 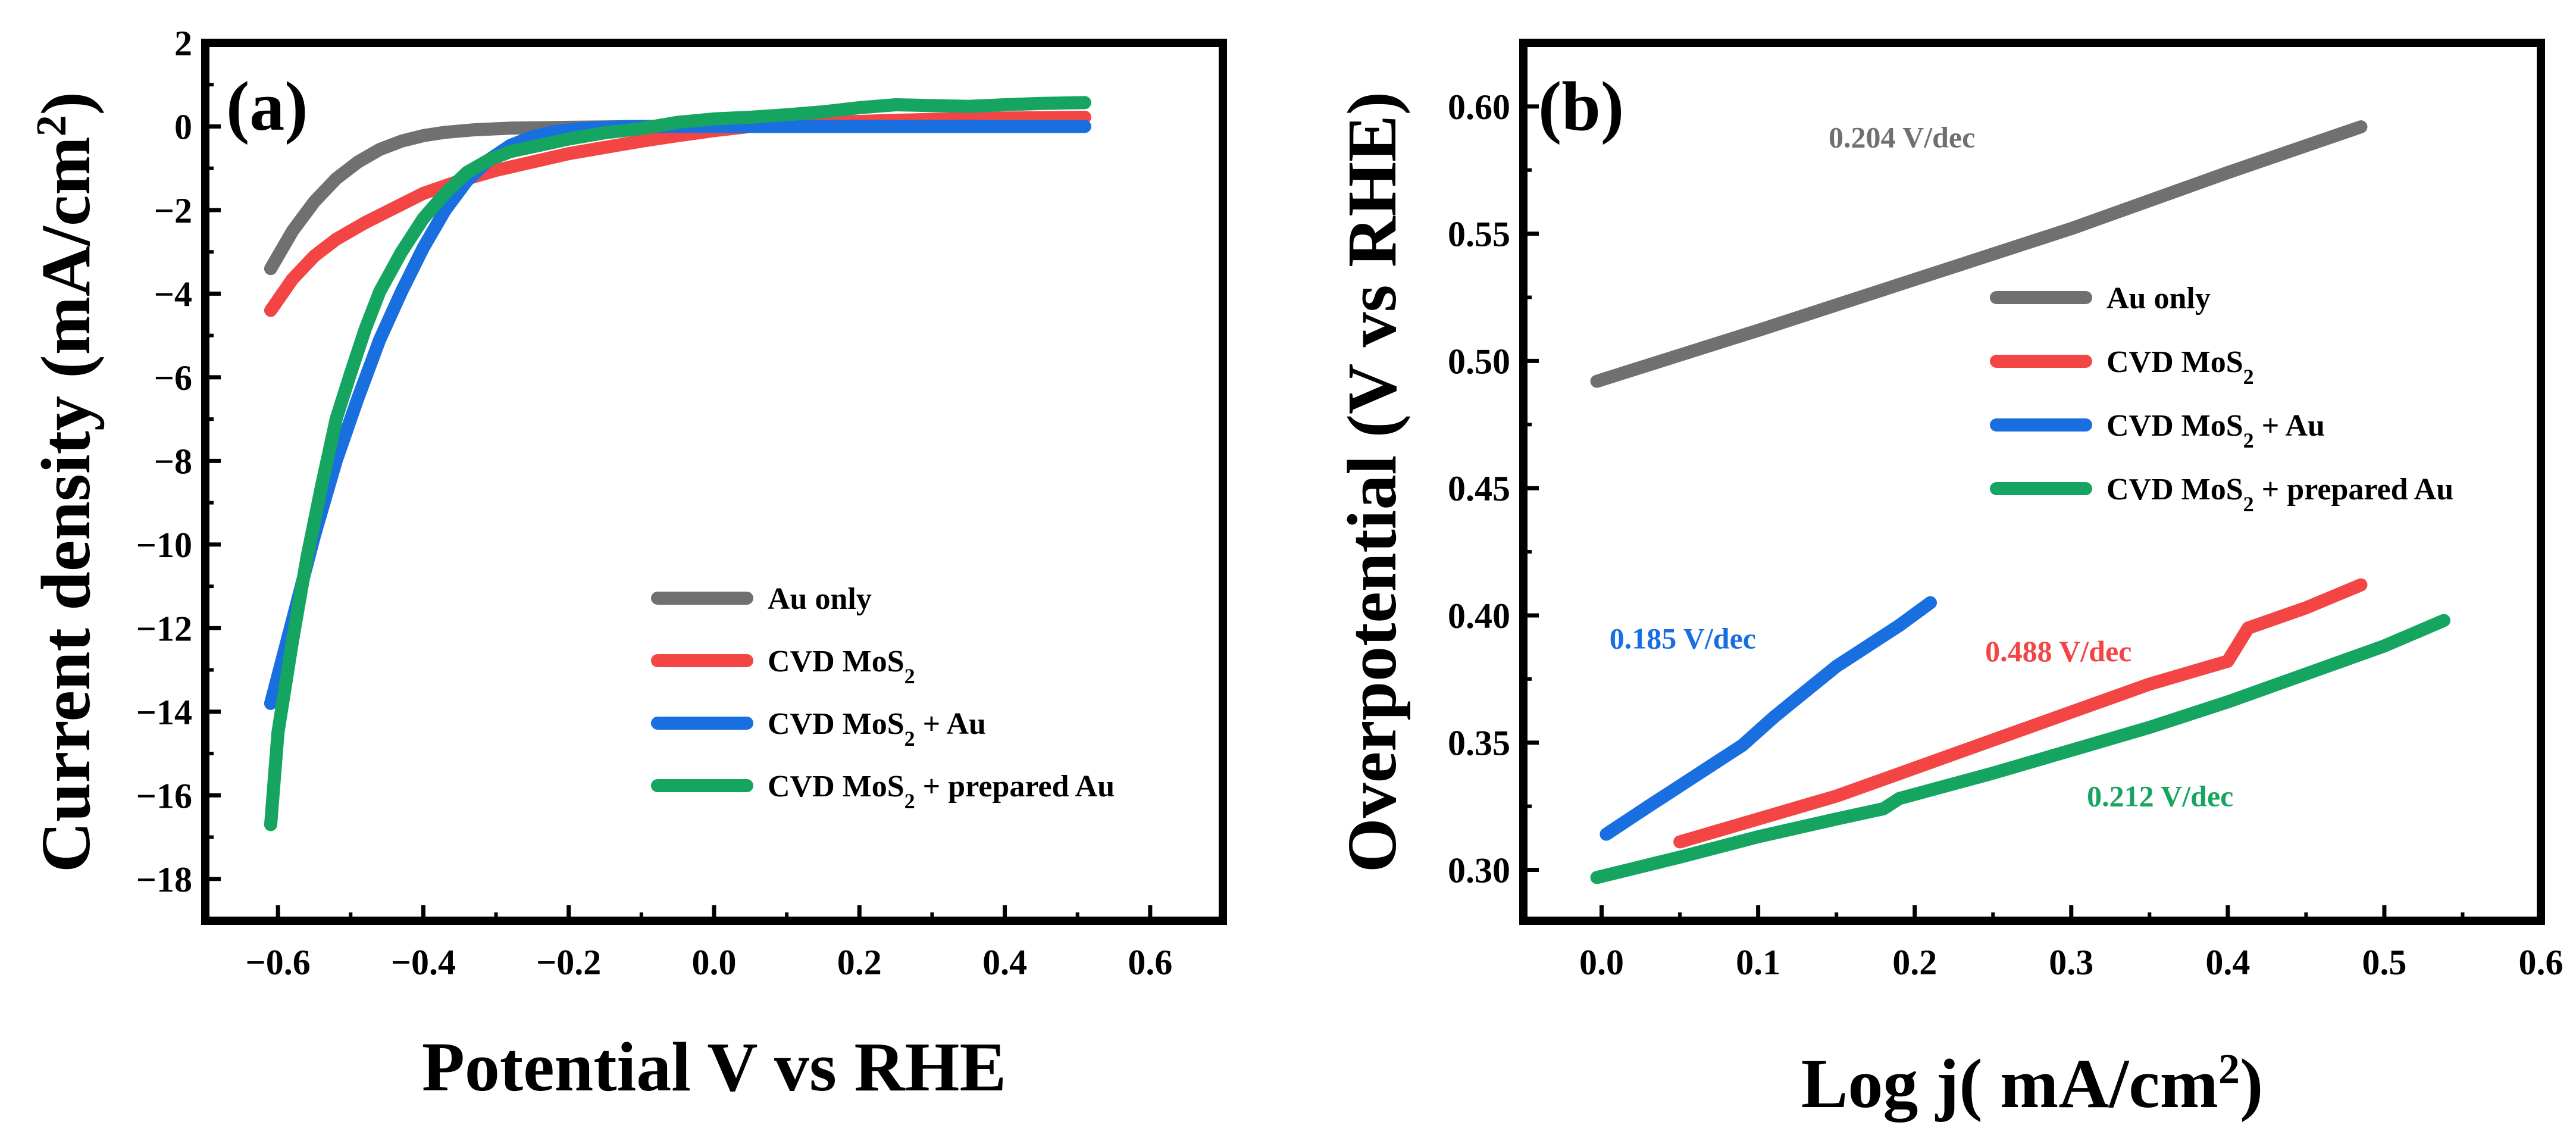 What do you see at coordinates (267, 106) in the screenshot?
I see `panel-a-label: (a)` at bounding box center [267, 106].